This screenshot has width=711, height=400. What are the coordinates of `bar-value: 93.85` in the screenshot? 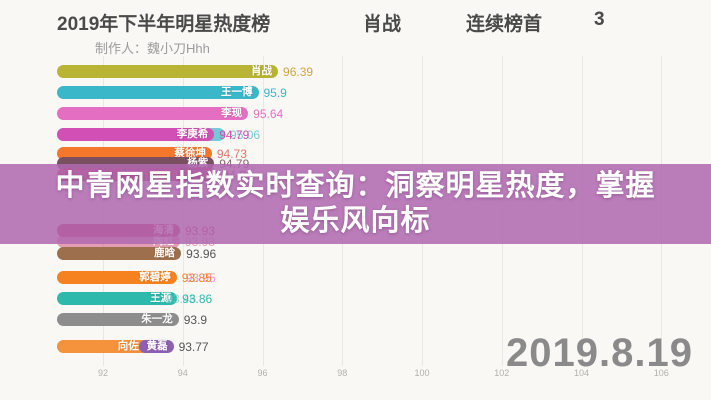 It's located at (196, 278).